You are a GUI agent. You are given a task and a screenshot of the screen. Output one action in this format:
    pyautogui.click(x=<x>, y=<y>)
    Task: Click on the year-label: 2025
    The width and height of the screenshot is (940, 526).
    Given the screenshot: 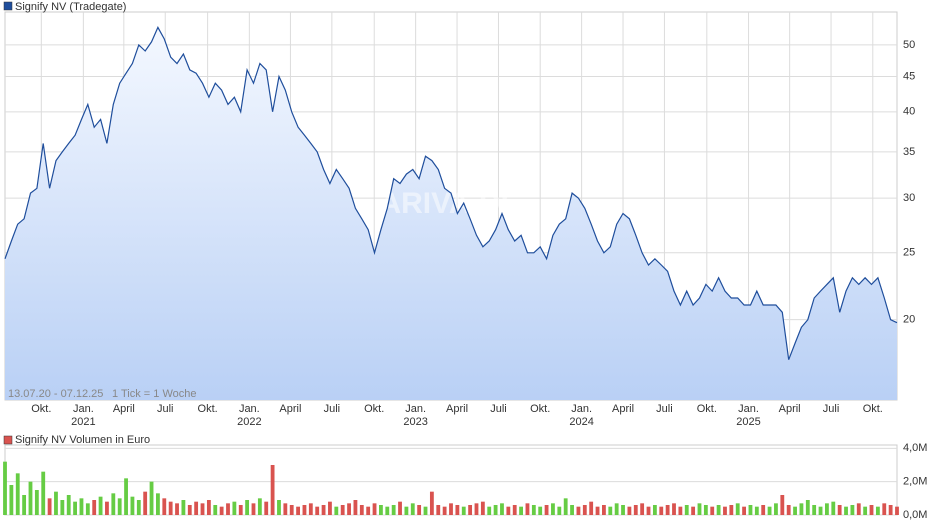 What is the action you would take?
    pyautogui.click(x=748, y=422)
    